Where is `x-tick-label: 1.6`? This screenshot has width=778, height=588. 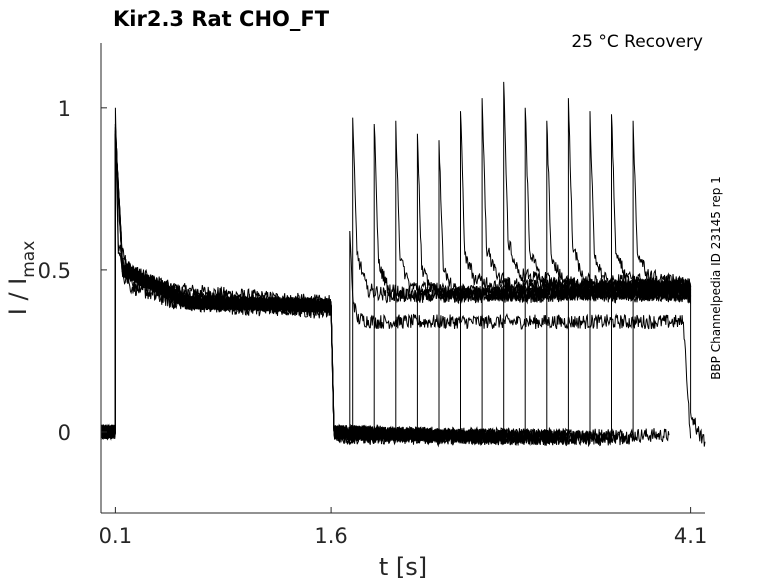
x-tick-label: 1.6 is located at coordinates (330, 536).